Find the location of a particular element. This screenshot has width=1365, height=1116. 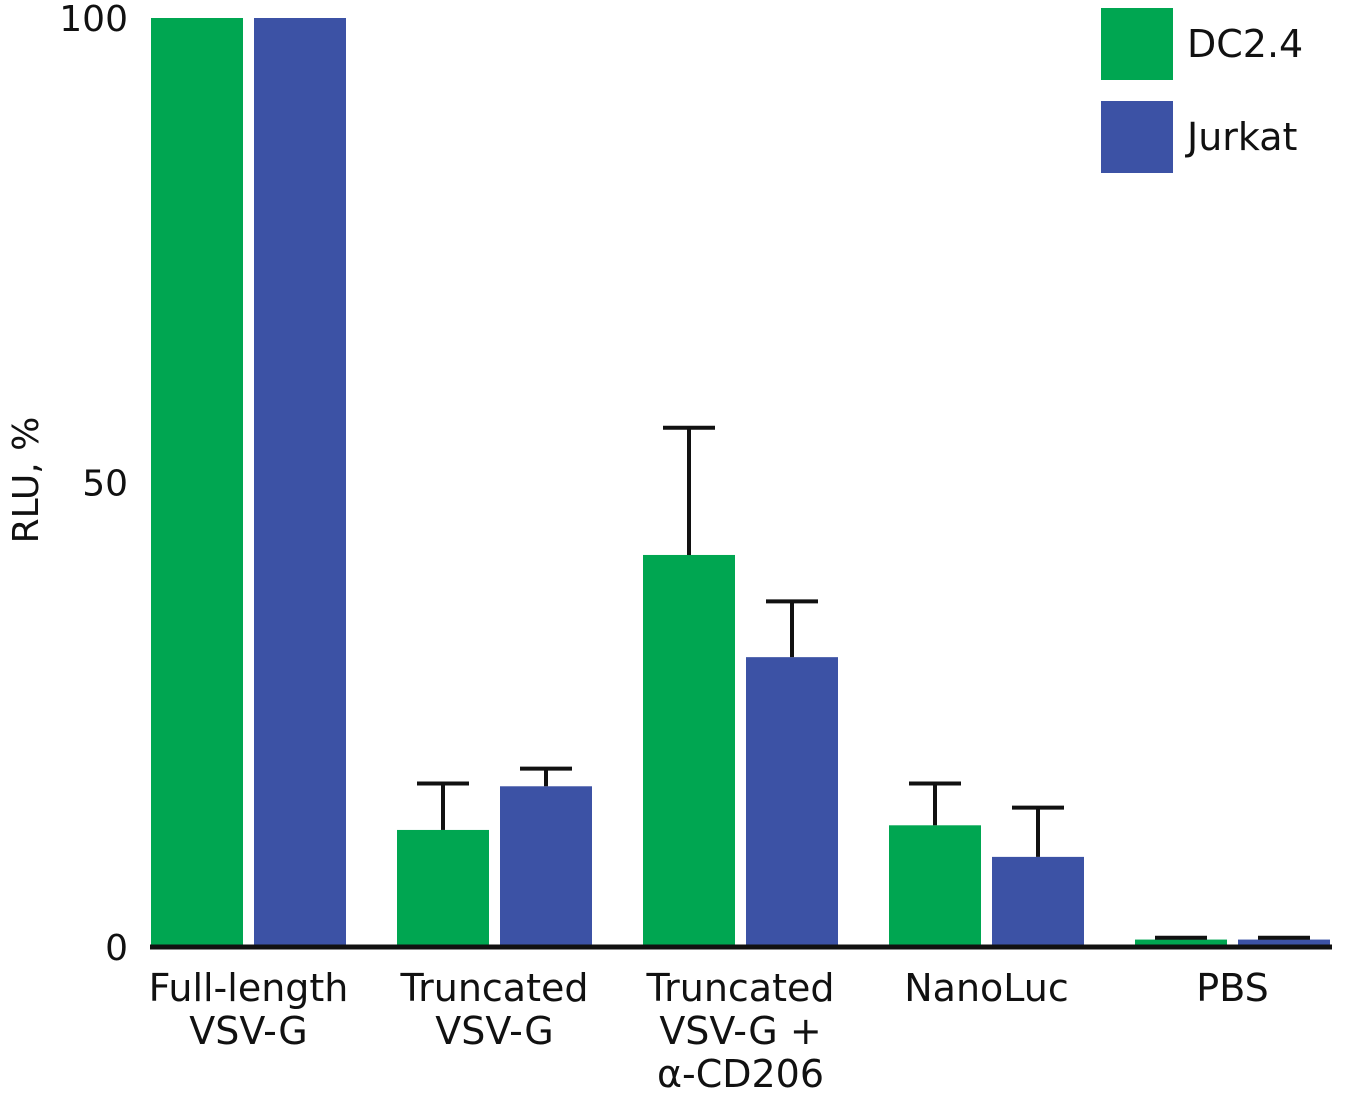

x-category-label: NanoLuc is located at coordinates (986, 988).